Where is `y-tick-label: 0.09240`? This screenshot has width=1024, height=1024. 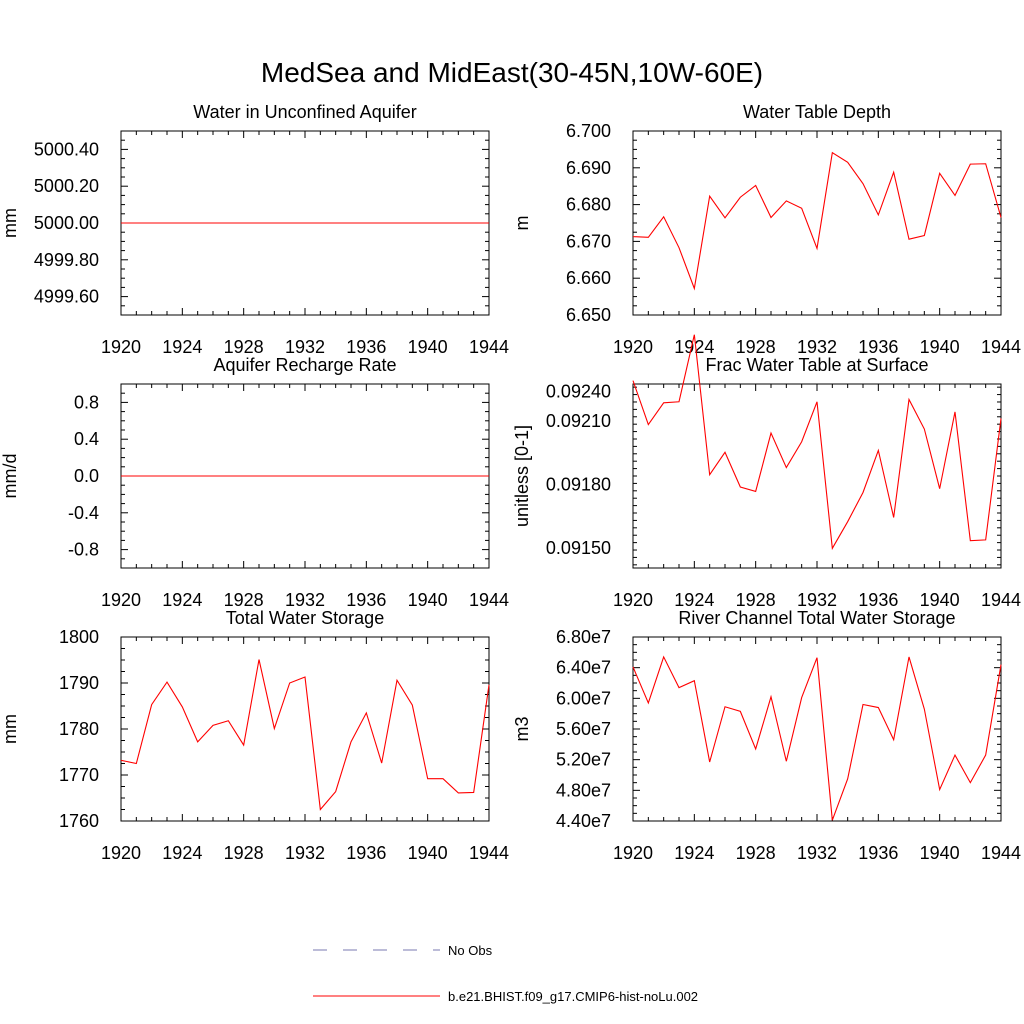
y-tick-label: 0.09240 is located at coordinates (578, 391).